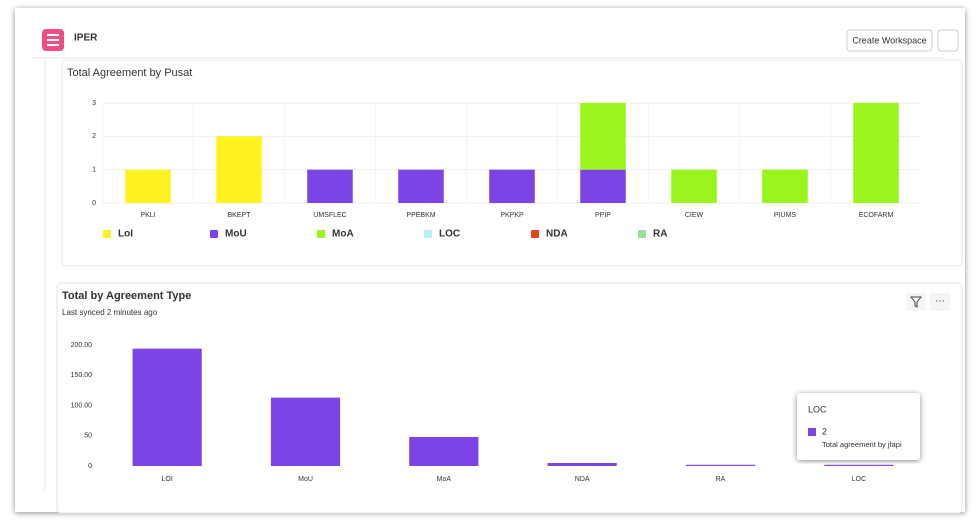 The height and width of the screenshot is (532, 976). Describe the element at coordinates (129, 73) in the screenshot. I see `chart-title: Total Agreement by Pusat` at that location.